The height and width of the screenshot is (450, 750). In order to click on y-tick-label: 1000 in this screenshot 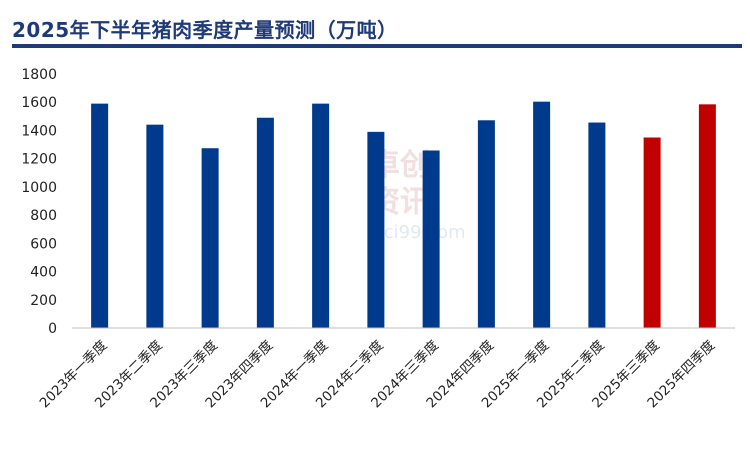, I will do `click(39, 188)`.